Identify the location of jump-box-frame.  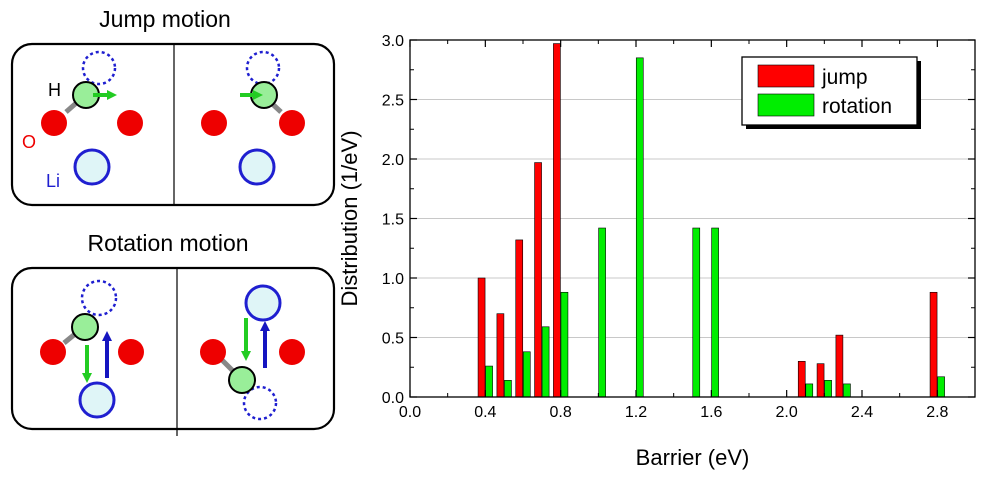
(173, 124).